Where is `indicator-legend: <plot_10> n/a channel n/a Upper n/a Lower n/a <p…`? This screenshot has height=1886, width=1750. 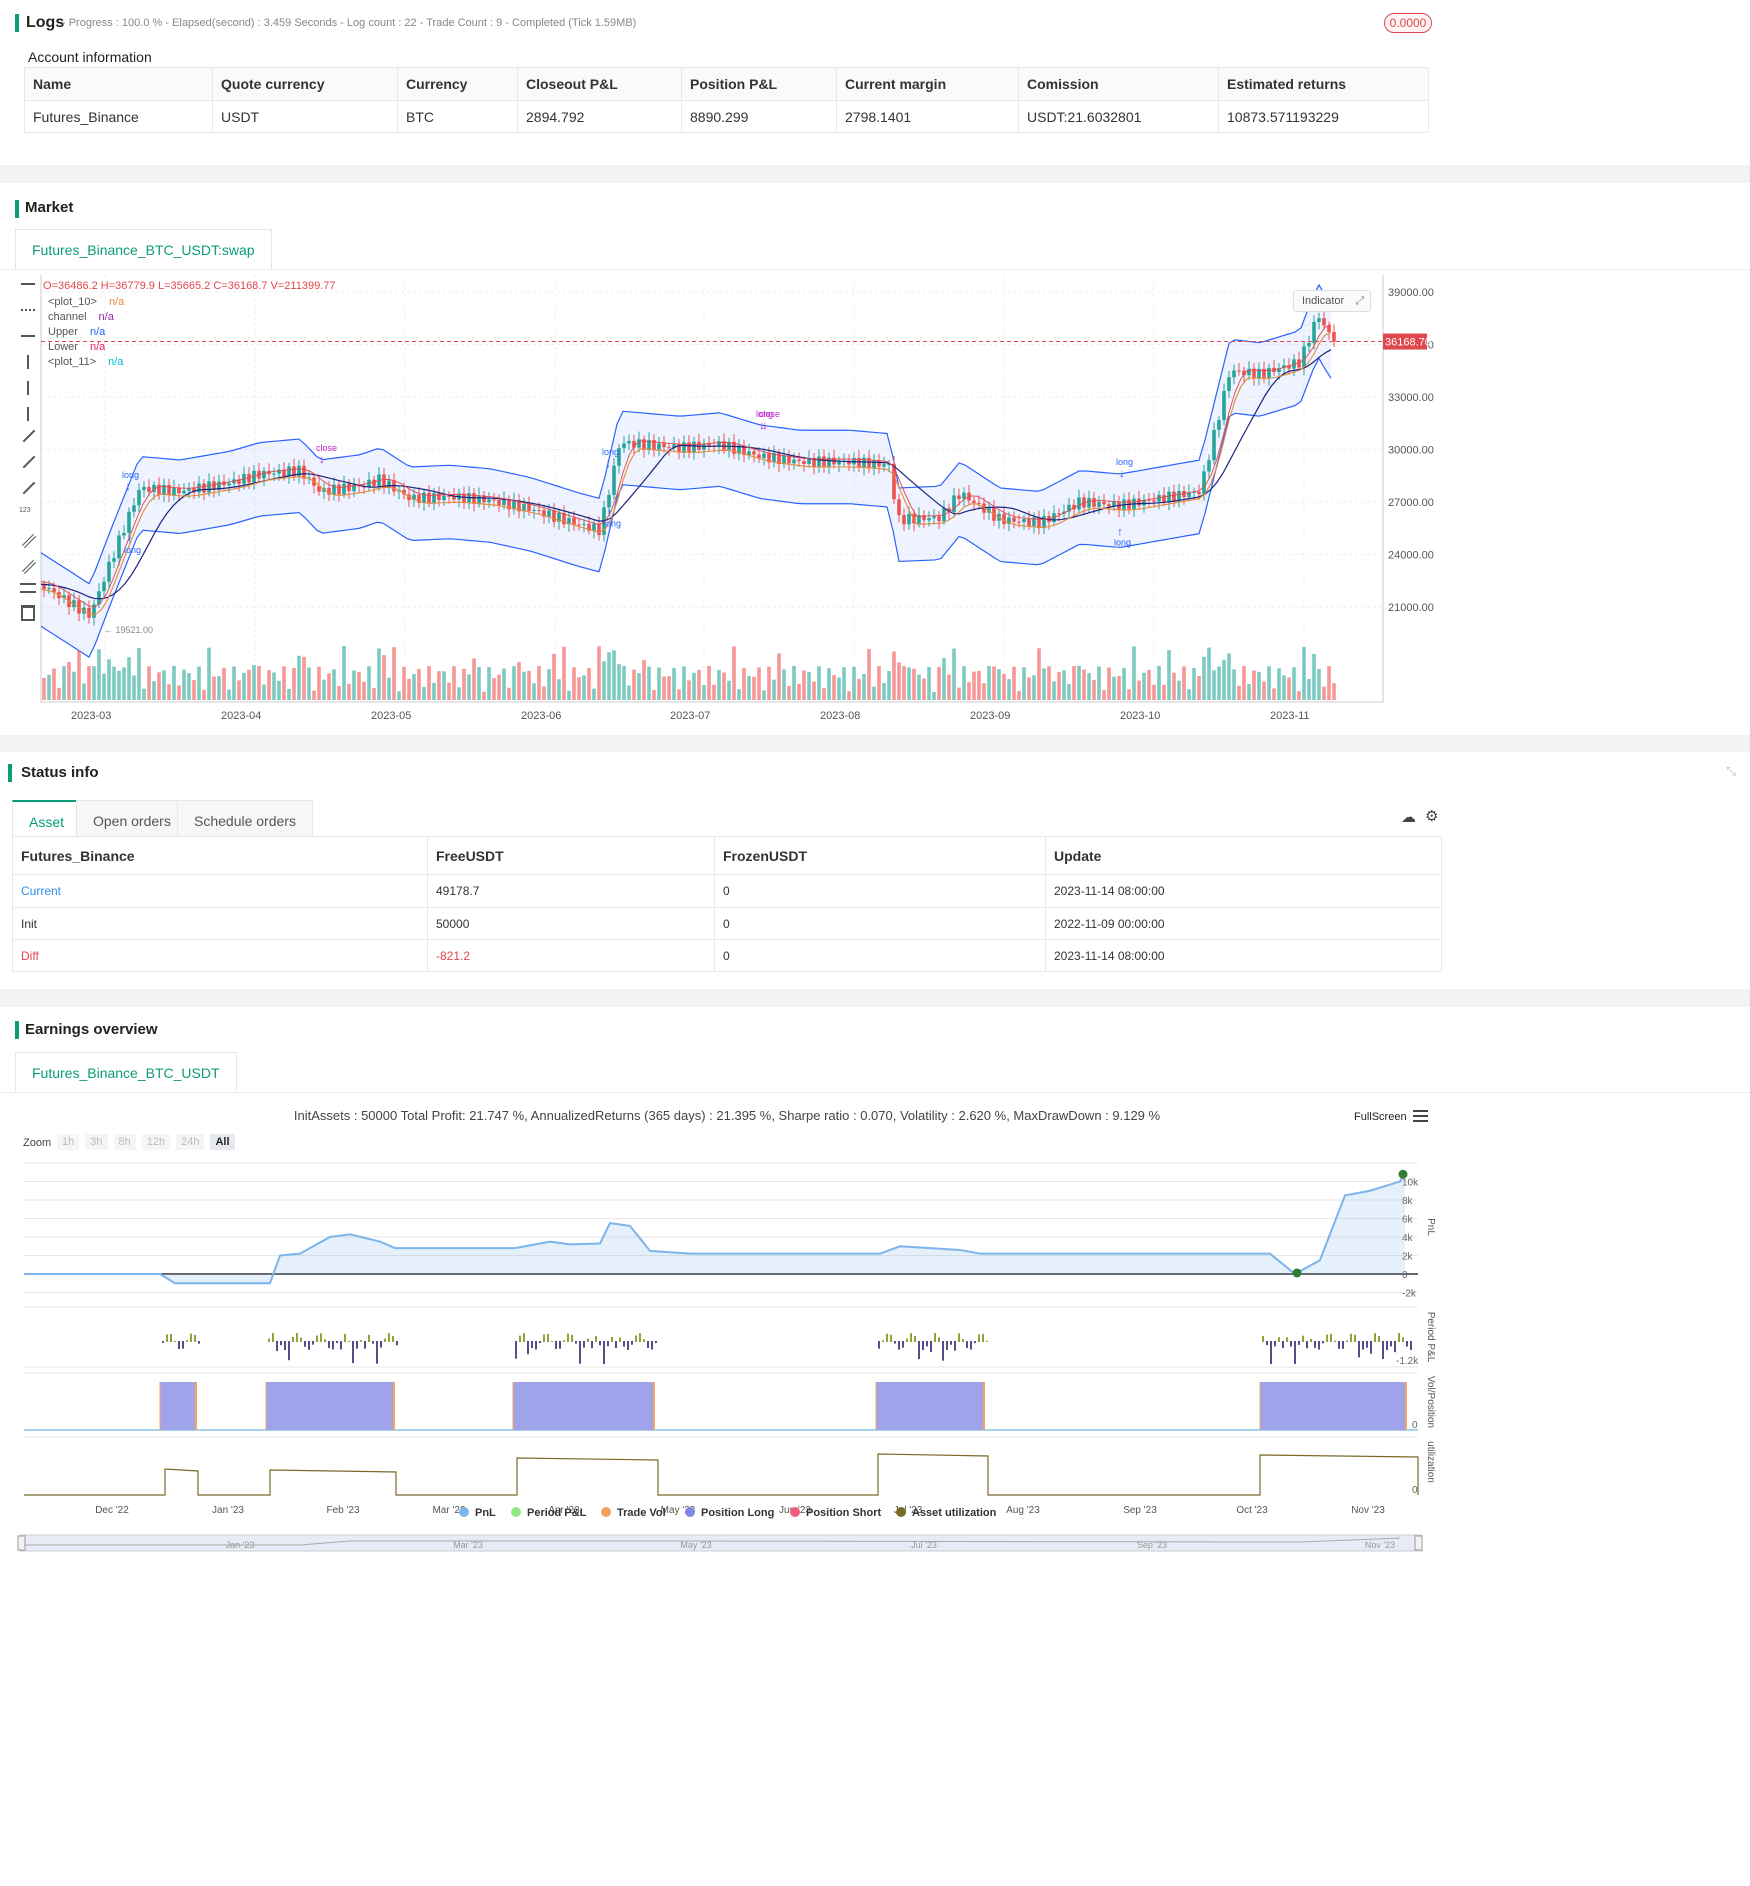 indicator-legend: <plot_10> n/a channel n/a Upper n/a Lower n/a <p… is located at coordinates (86, 332).